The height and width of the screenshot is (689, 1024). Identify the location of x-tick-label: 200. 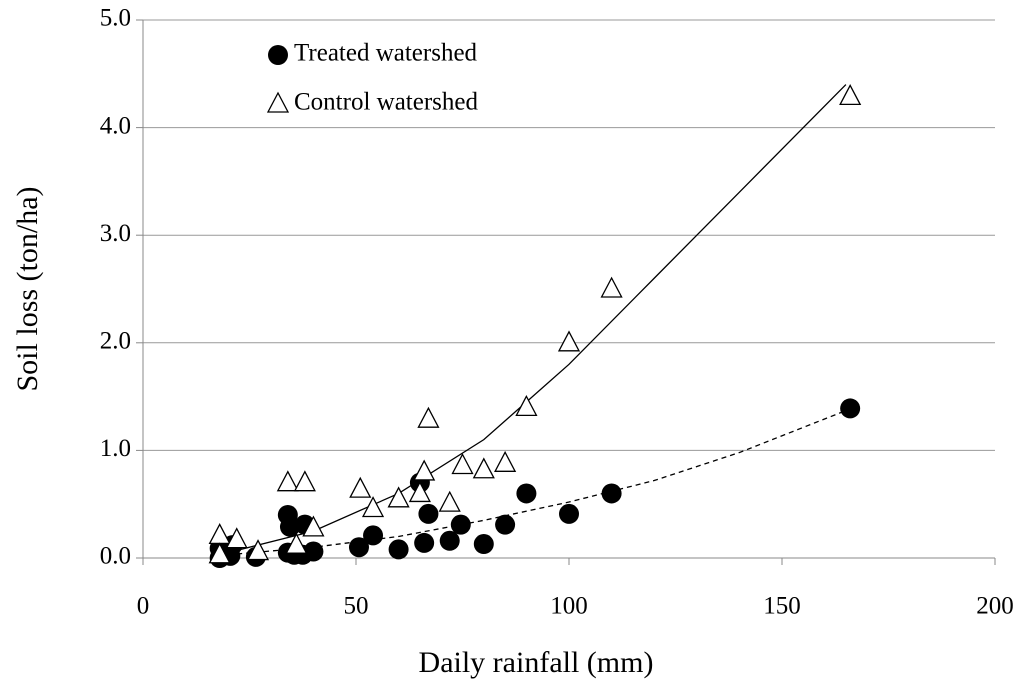
(995, 606).